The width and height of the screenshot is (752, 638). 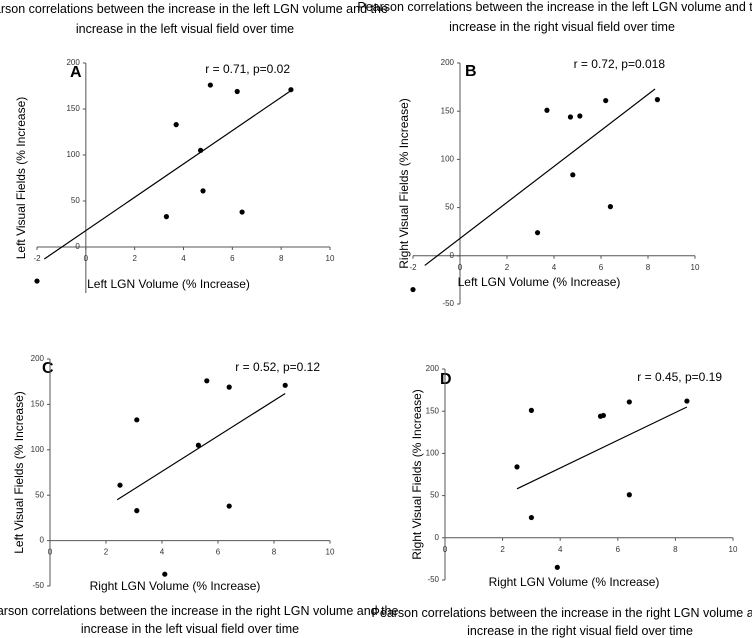 I want to click on annotation: r = 0.71, p=0.02, so click(x=247, y=69).